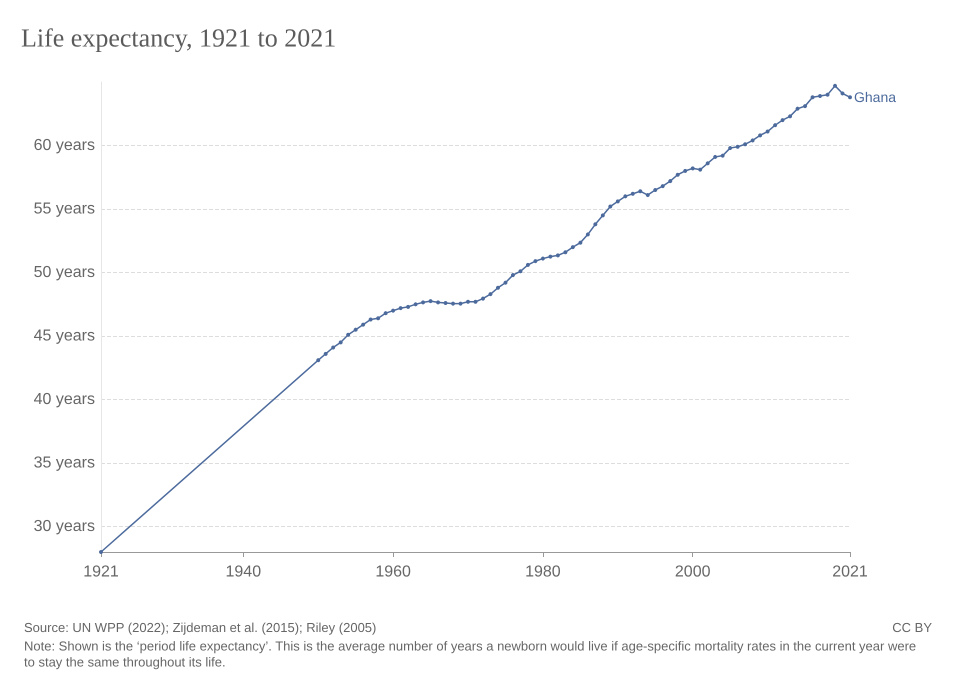 The image size is (960, 678). What do you see at coordinates (64, 273) in the screenshot?
I see `y-tick-label: 50 years` at bounding box center [64, 273].